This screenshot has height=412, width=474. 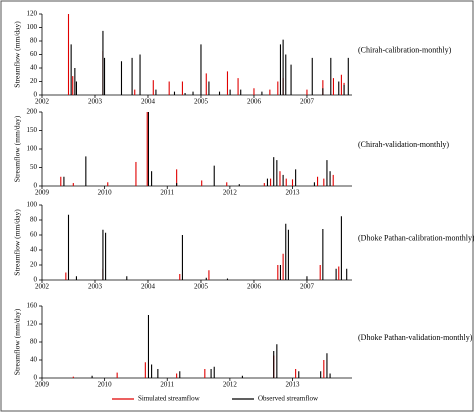 What do you see at coordinates (32, 306) in the screenshot?
I see `y-tick-label: 160` at bounding box center [32, 306].